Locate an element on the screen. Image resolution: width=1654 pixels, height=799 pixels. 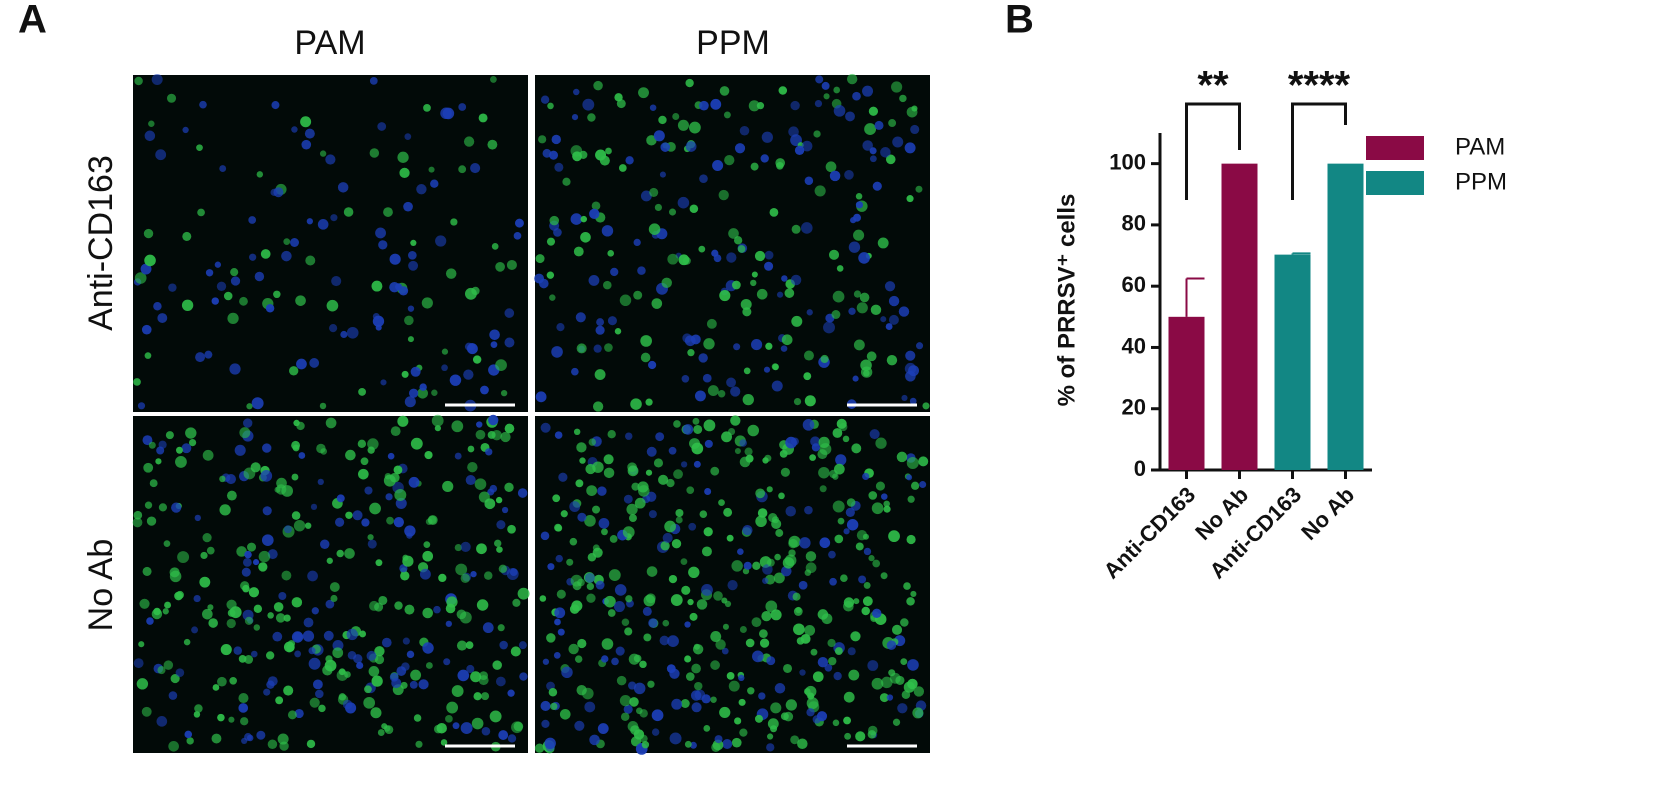
significance-label: ** is located at coordinates (1213, 86).